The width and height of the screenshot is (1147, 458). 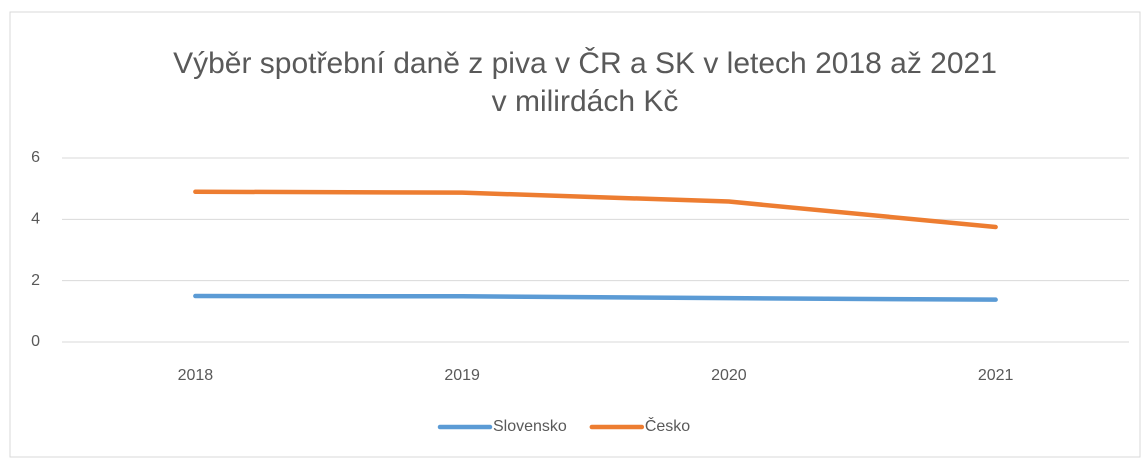 I want to click on y-tick-label: 4, so click(x=35, y=219).